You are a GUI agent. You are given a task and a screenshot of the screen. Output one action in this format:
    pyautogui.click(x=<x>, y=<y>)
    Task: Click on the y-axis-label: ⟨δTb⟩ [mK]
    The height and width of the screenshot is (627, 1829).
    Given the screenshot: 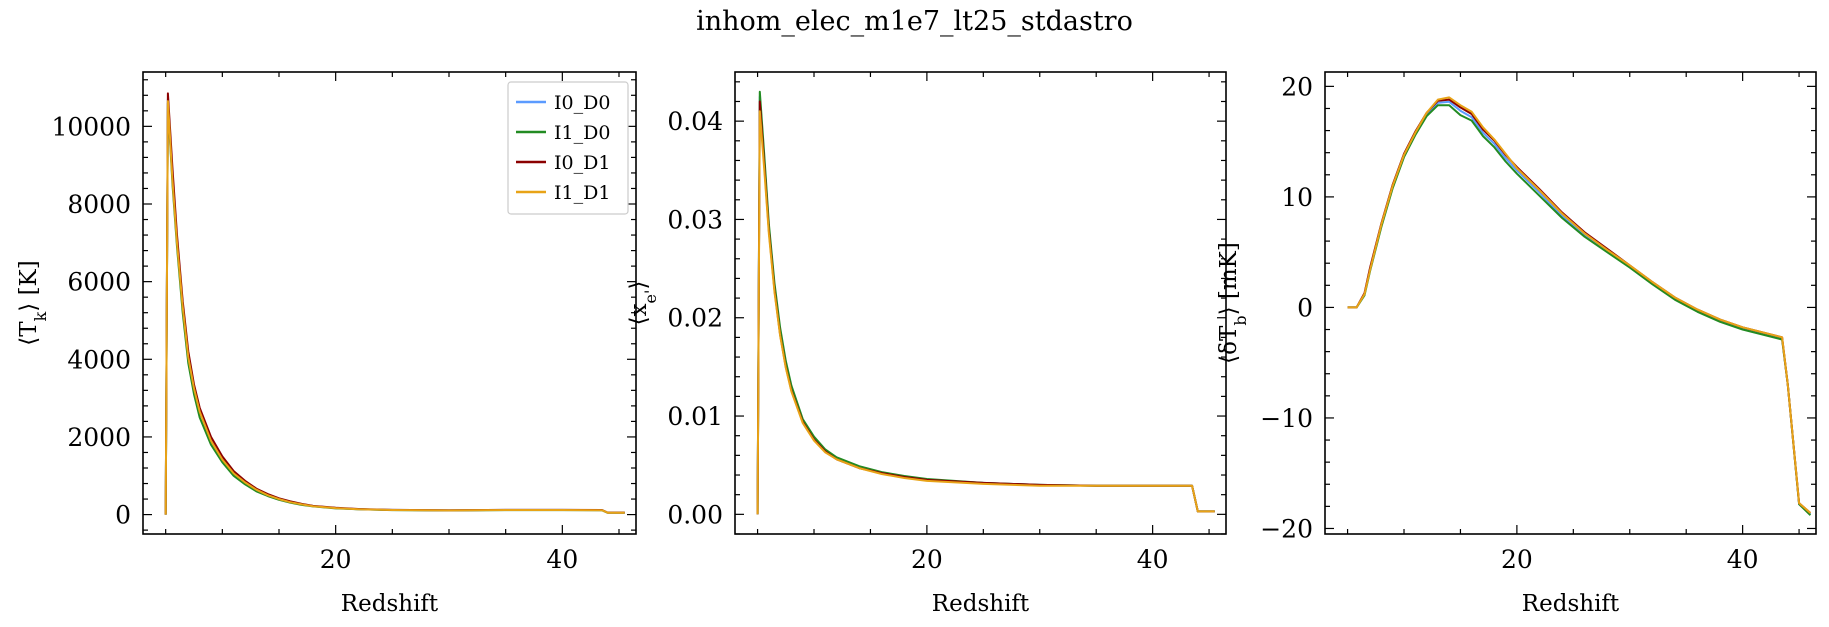 What is the action you would take?
    pyautogui.click(x=1233, y=303)
    